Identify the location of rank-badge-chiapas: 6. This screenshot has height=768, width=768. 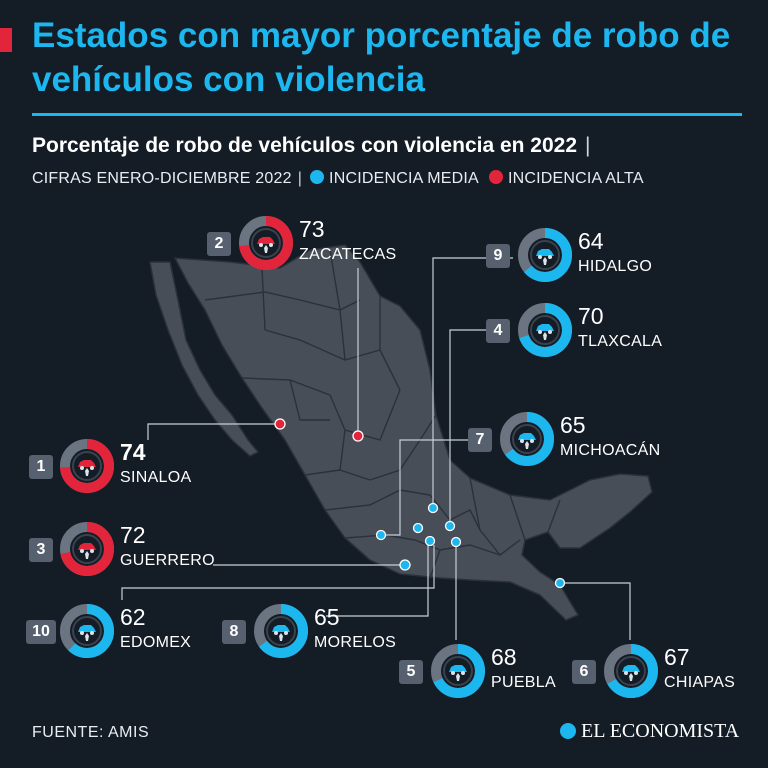
(584, 672).